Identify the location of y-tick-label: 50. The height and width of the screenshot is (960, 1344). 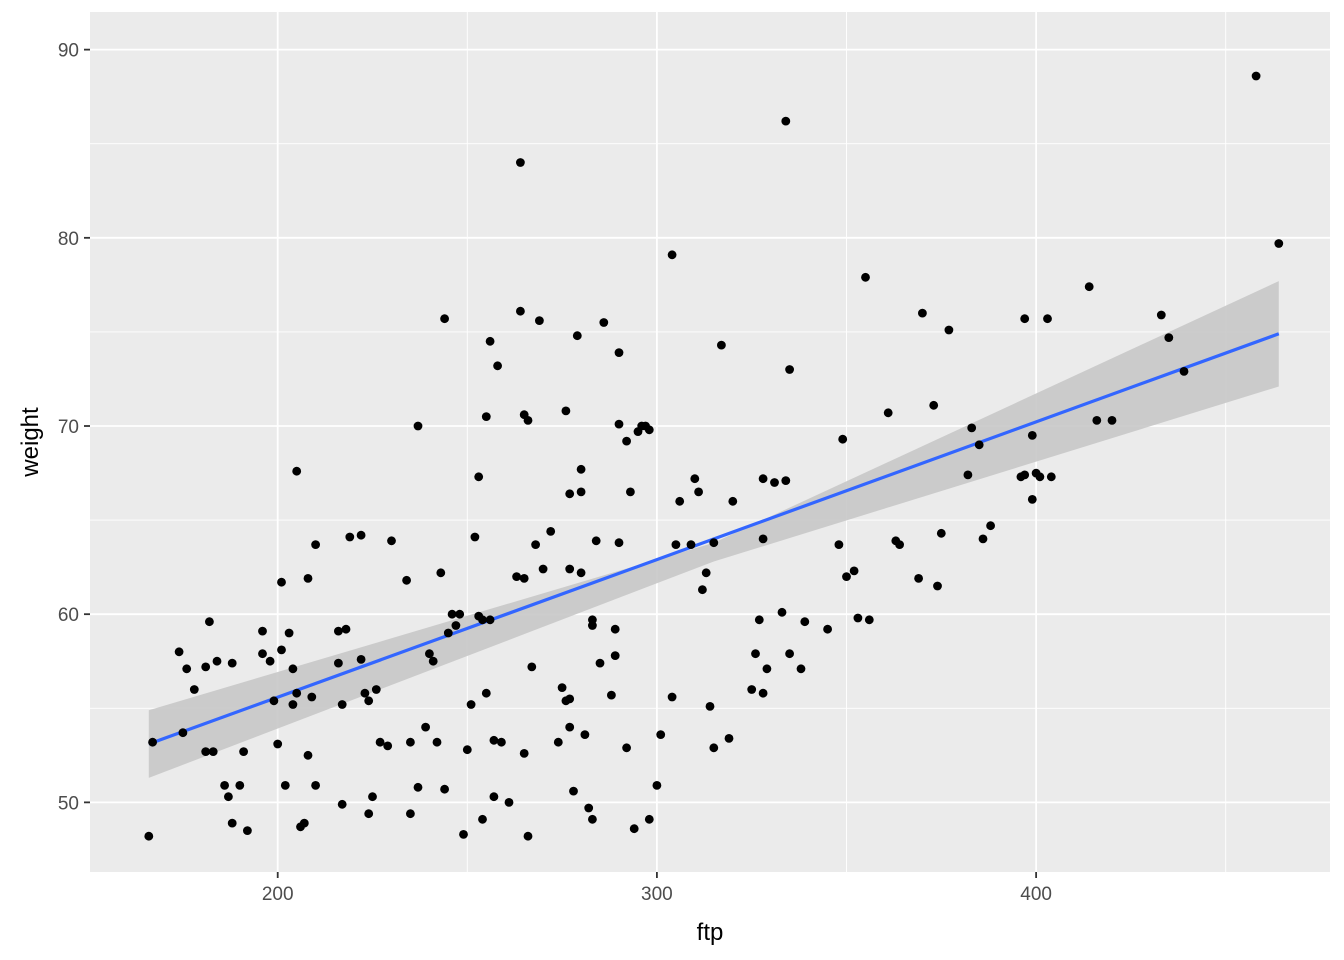
(68, 803).